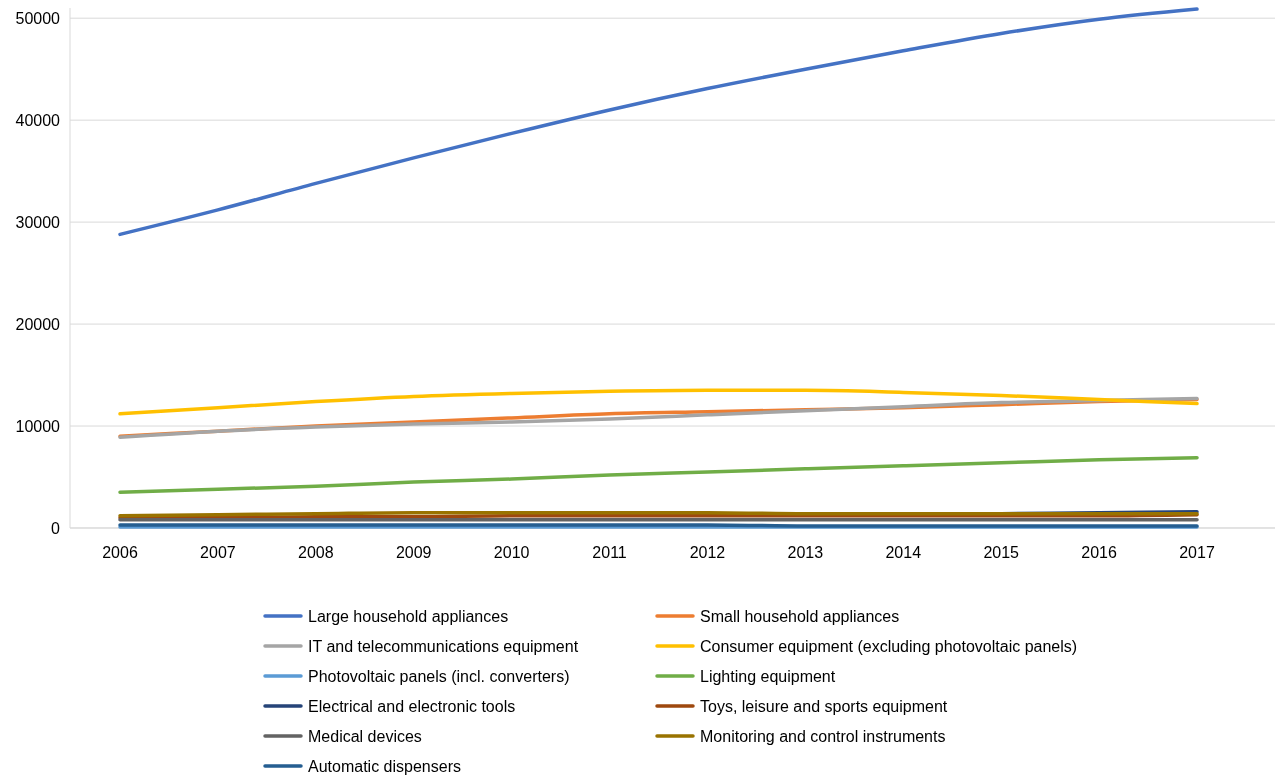 This screenshot has height=781, width=1277. Describe the element at coordinates (384, 766) in the screenshot. I see `legend-label: Automatic dispensers` at that location.